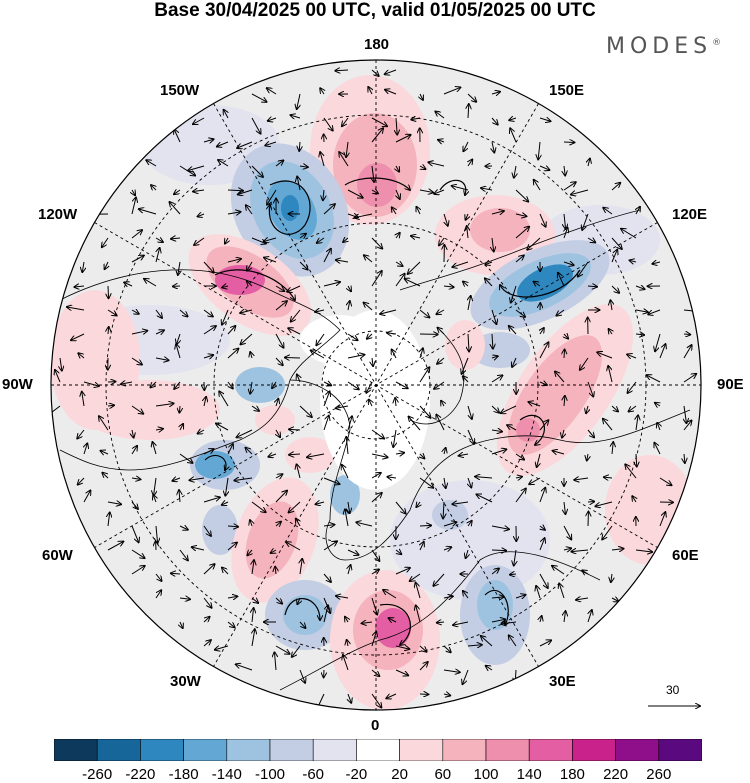  Describe the element at coordinates (226, 774) in the screenshot. I see `colorbar-tick-label: -140` at that location.